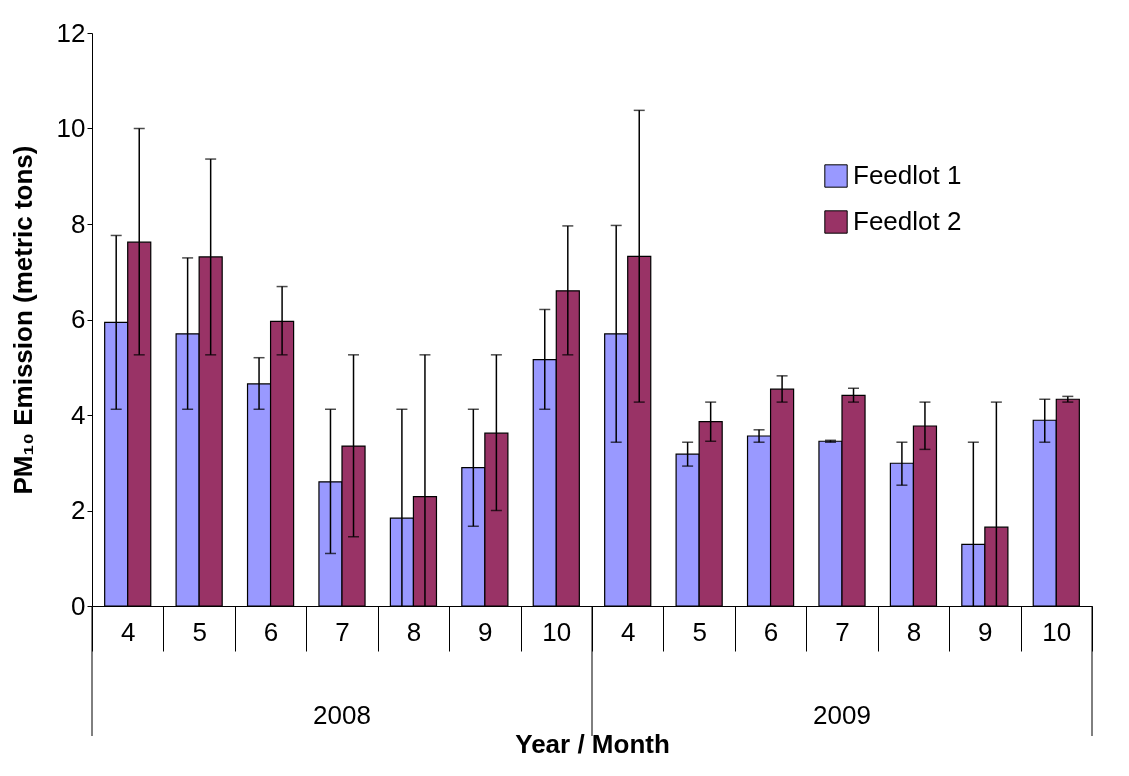 This screenshot has height=776, width=1129. I want to click on y-axis-title: PM₁₀ Emission (metric tons), so click(22, 320).